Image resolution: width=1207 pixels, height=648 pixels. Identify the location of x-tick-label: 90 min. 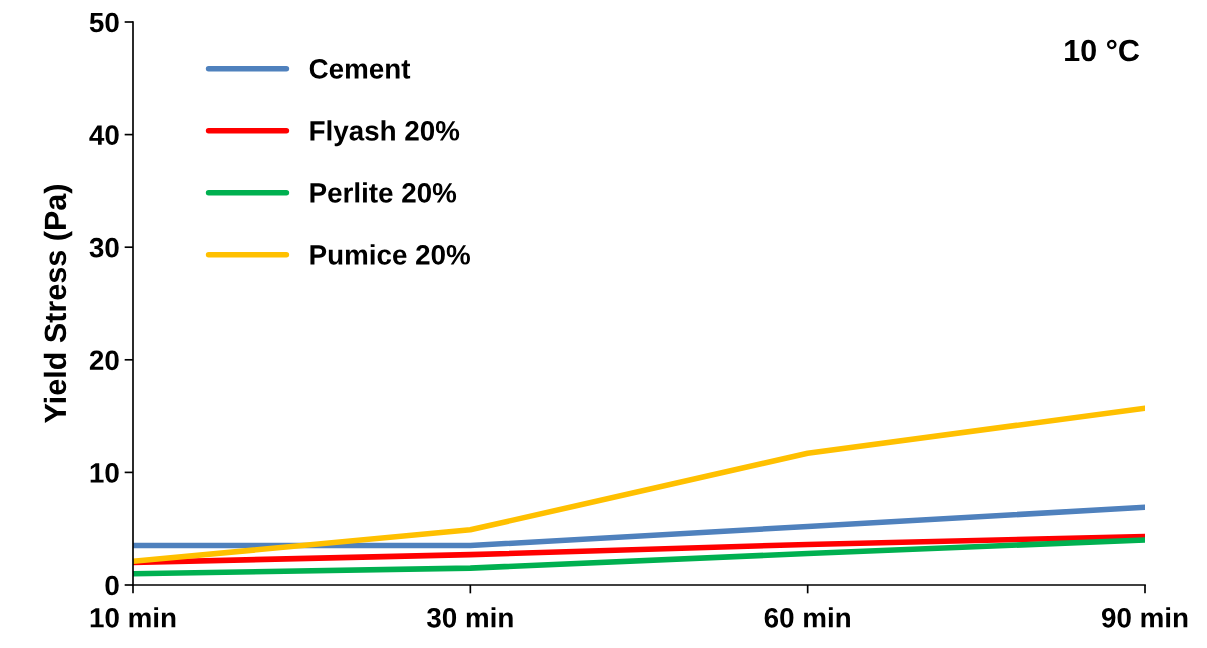
(1144, 617).